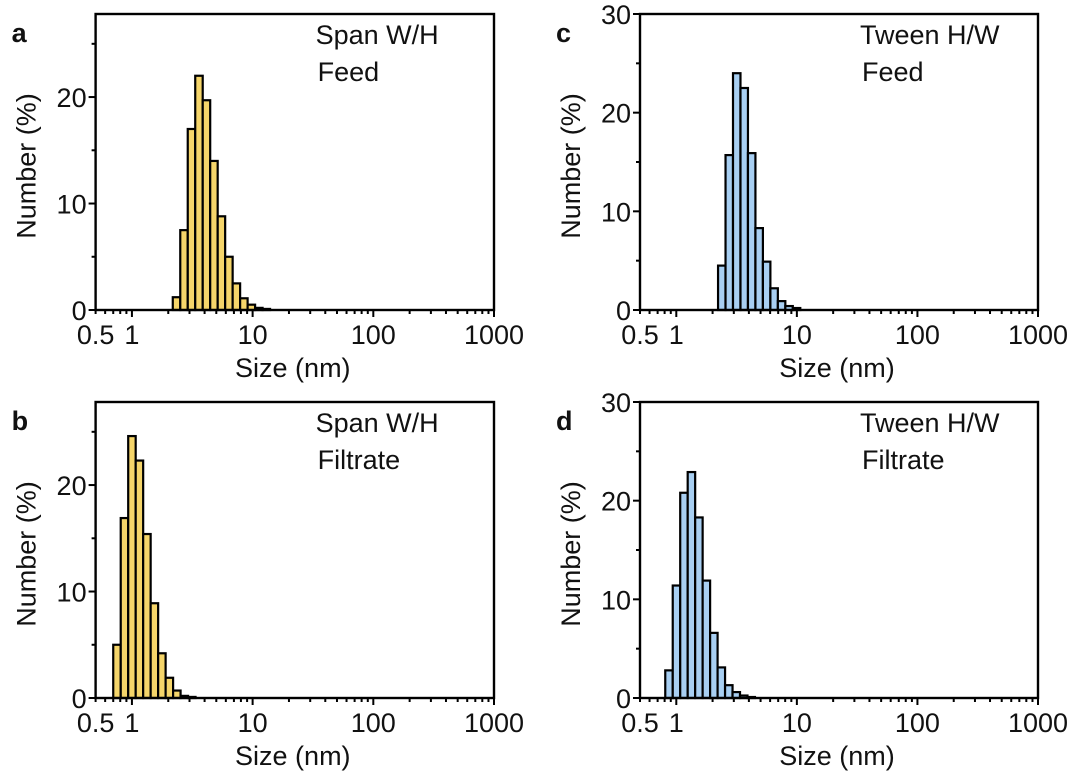  I want to click on panel-letter: c, so click(563, 33).